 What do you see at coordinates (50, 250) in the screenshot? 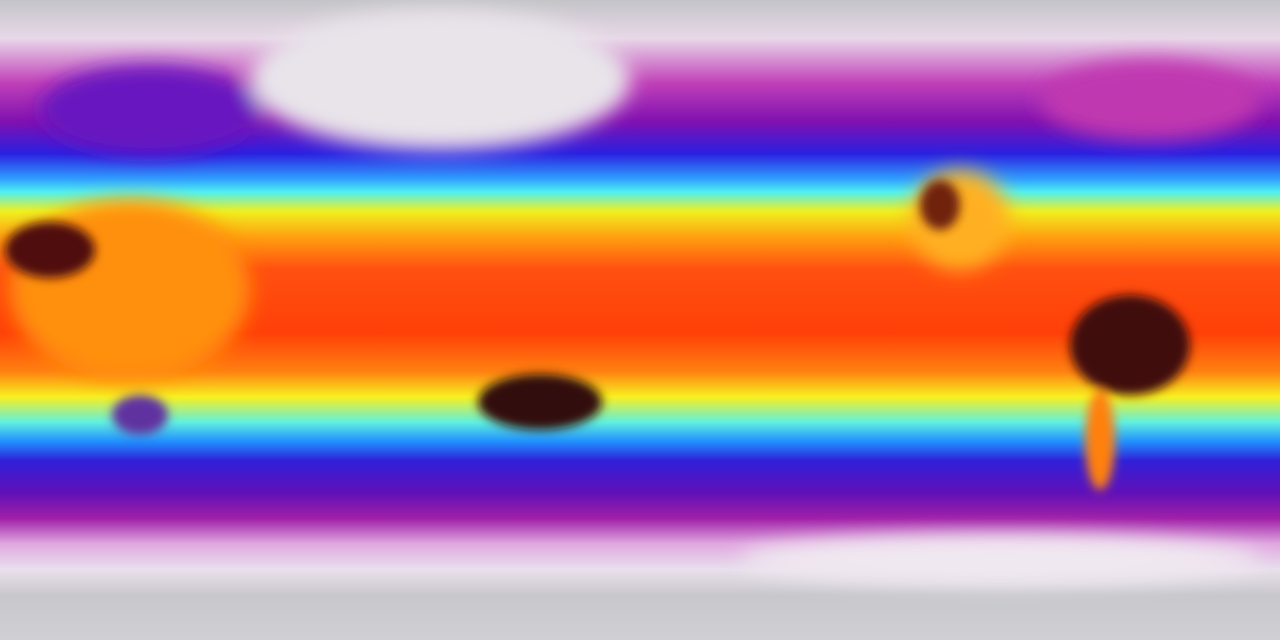
I see `sahara` at bounding box center [50, 250].